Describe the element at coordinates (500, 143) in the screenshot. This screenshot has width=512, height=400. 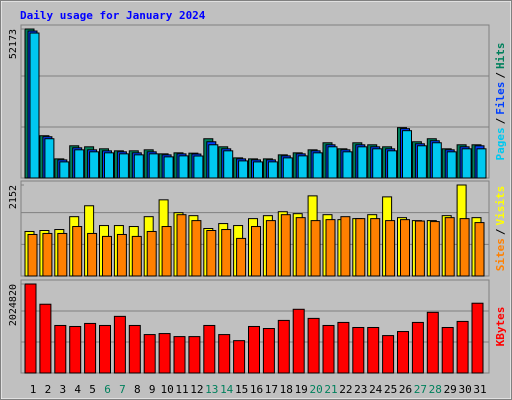
I see `legend-entry: Pages` at that location.